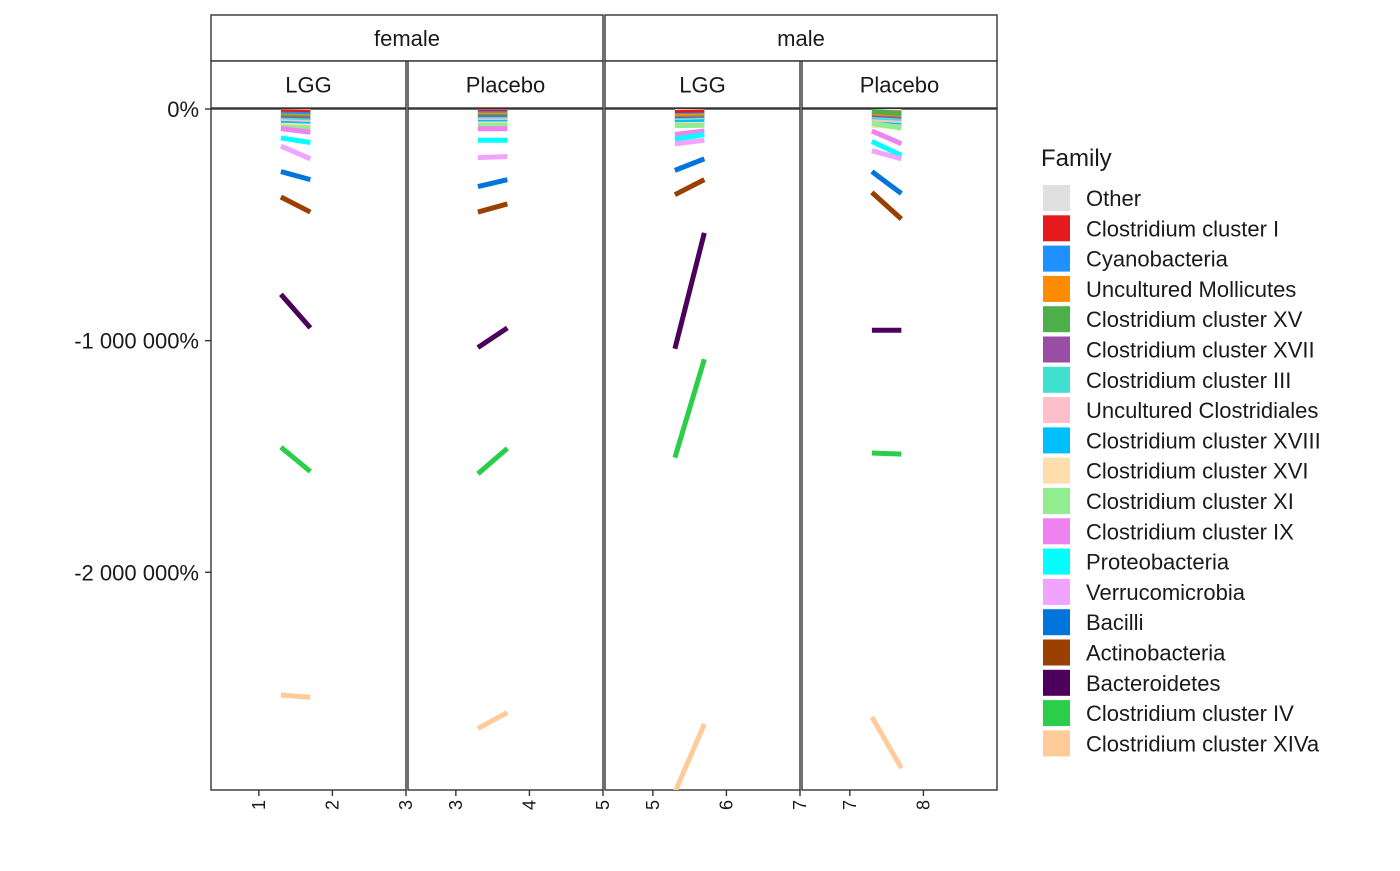 The width and height of the screenshot is (1400, 871). I want to click on x-tick-label: 8, so click(923, 805).